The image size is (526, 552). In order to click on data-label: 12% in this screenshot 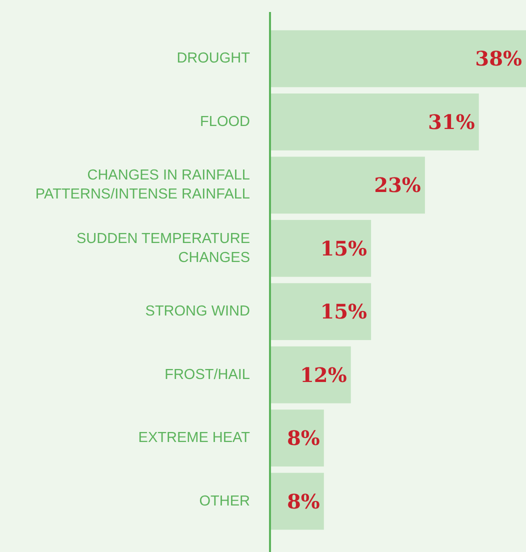, I will do `click(323, 374)`.